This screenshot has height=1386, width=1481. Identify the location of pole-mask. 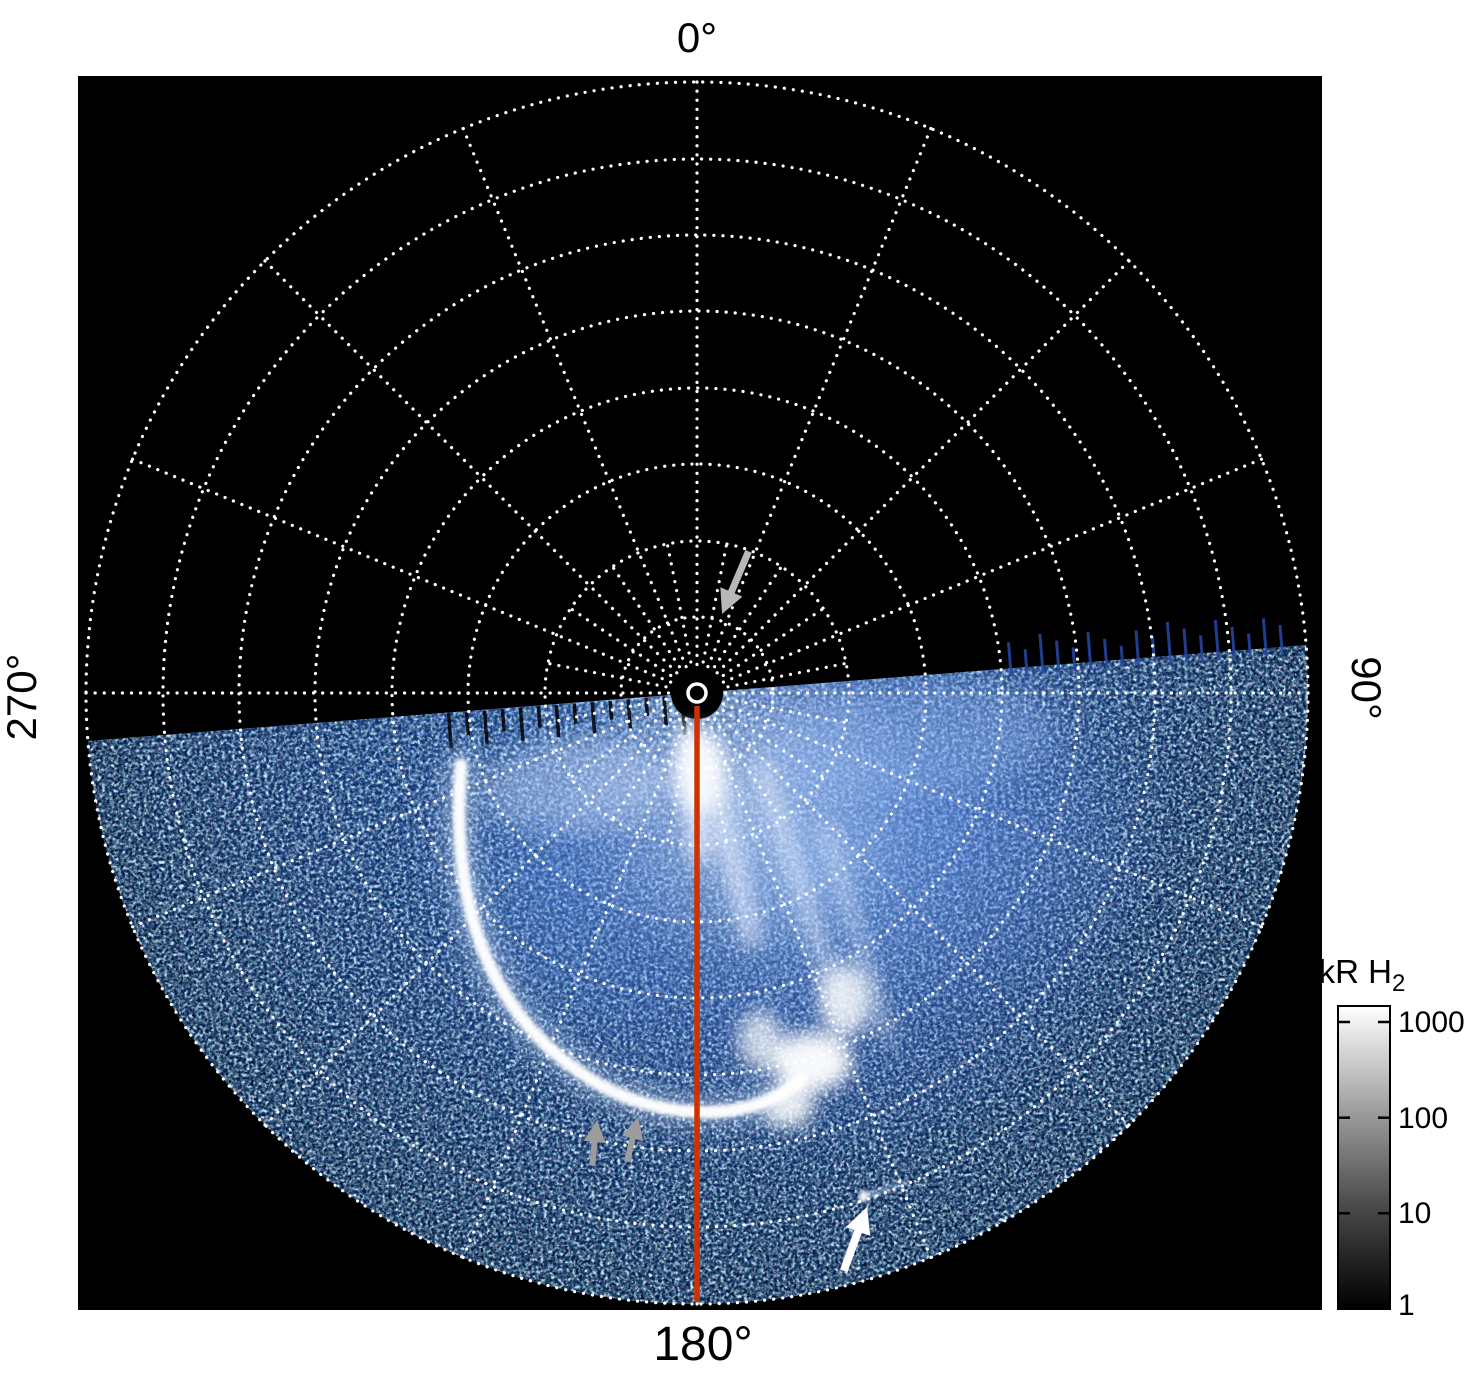
(697, 693).